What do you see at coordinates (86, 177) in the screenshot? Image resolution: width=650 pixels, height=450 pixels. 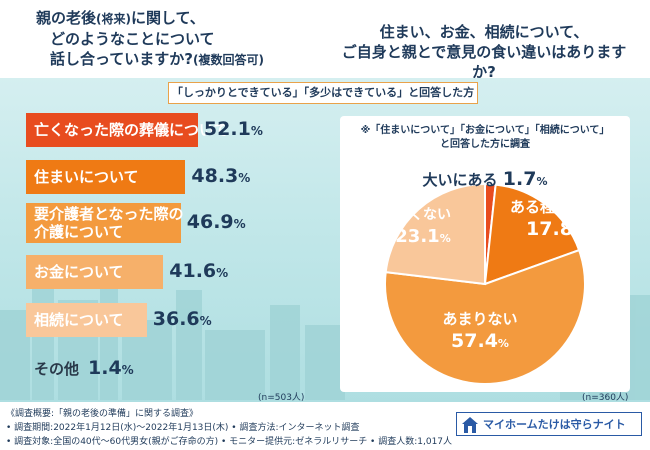 I see `bar-label: 住まいについて` at bounding box center [86, 177].